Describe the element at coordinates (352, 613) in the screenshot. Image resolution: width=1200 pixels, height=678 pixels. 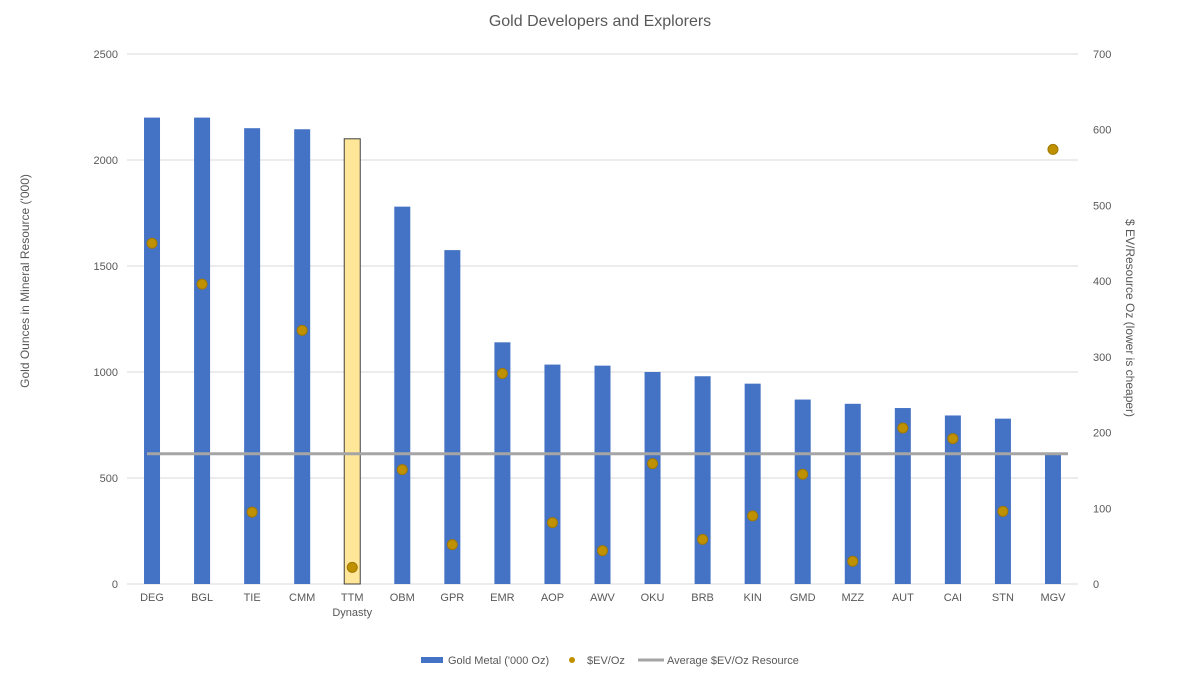
I see `x-tick-sublabel: Dynasty` at that location.